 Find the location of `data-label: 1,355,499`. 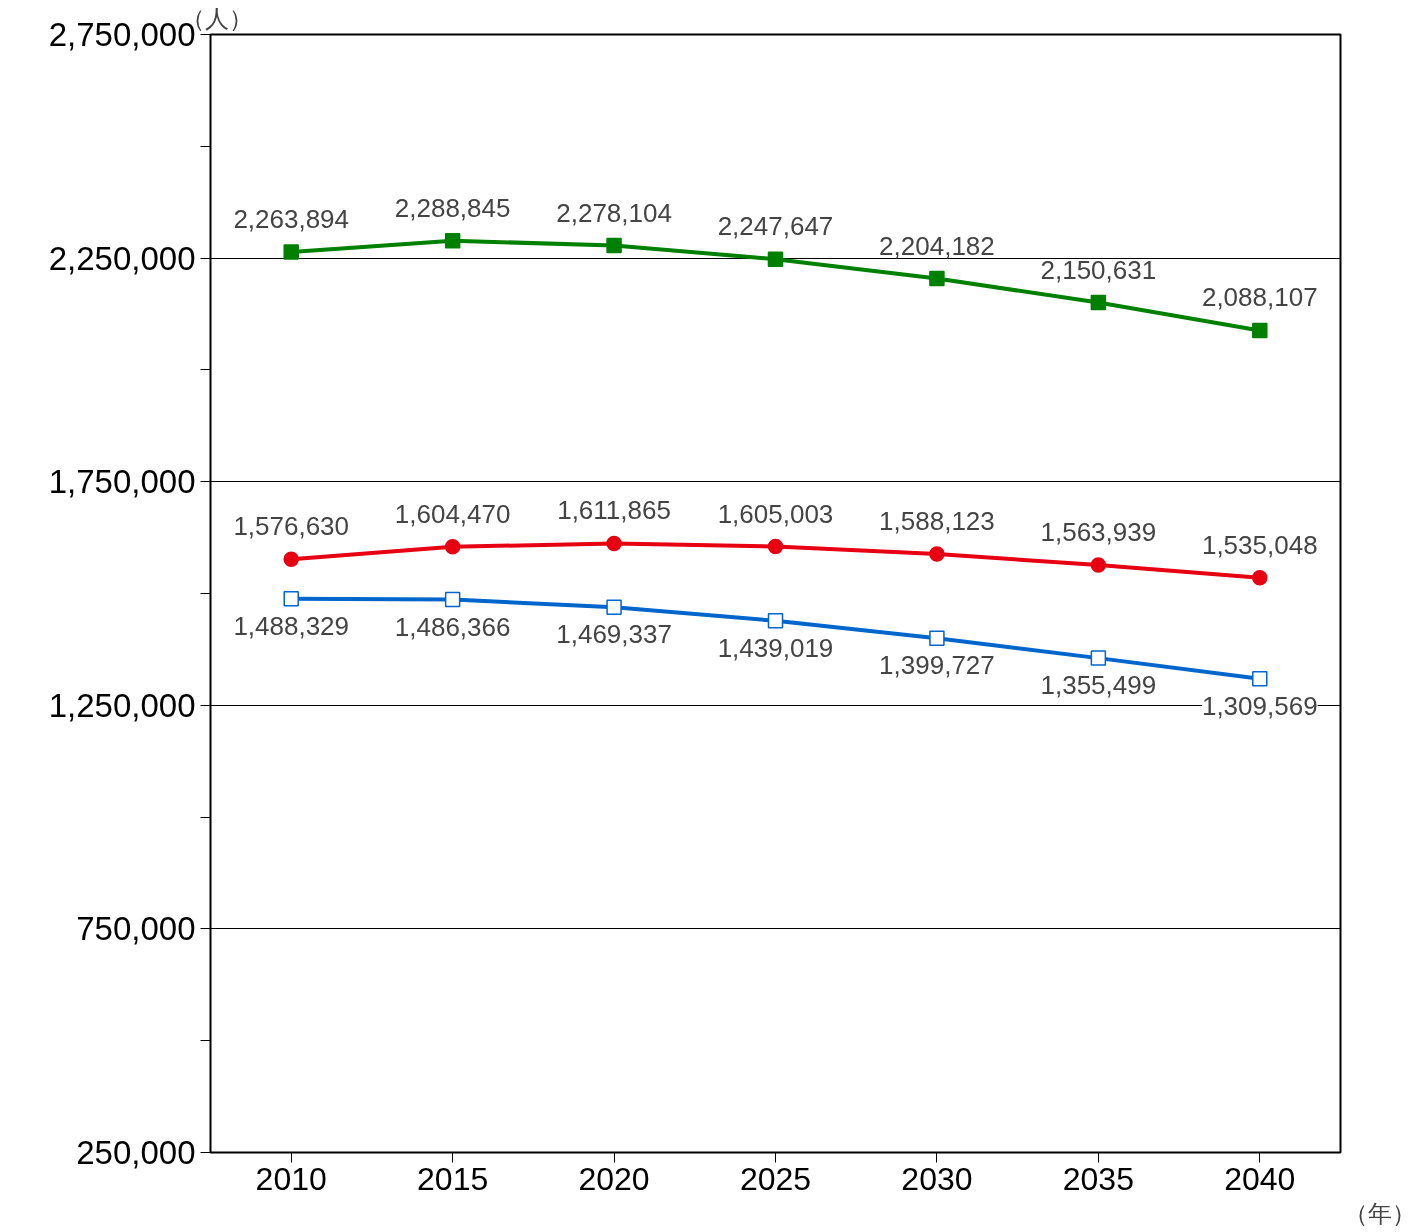

data-label: 1,355,499 is located at coordinates (1098, 685).